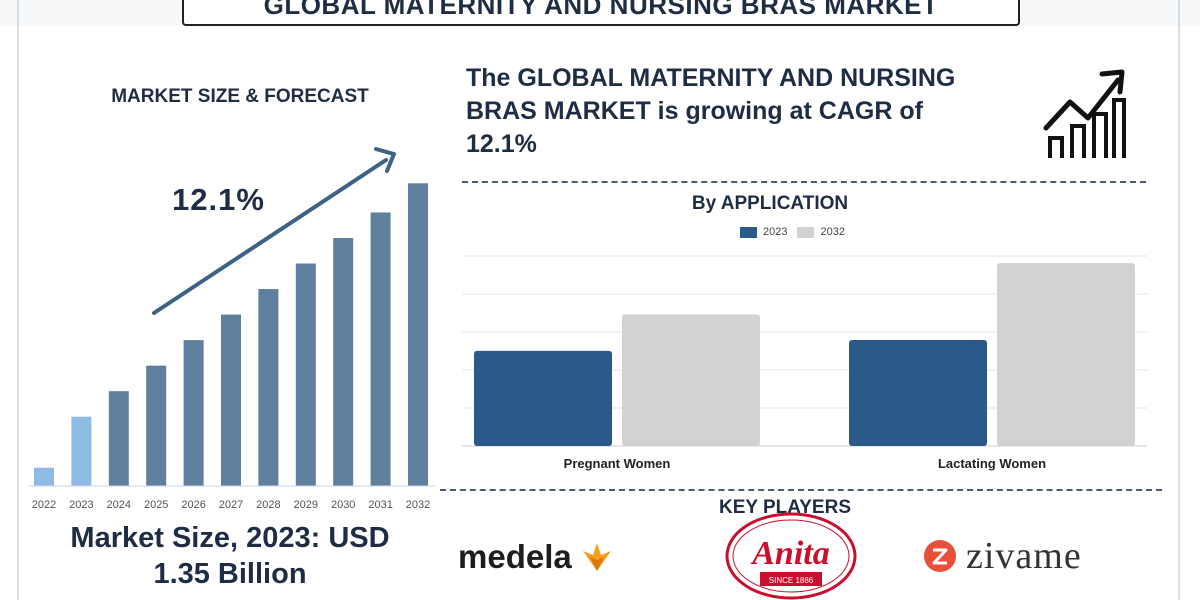 The height and width of the screenshot is (600, 1200). Describe the element at coordinates (1084, 113) in the screenshot. I see `growth-chart-icon` at that location.